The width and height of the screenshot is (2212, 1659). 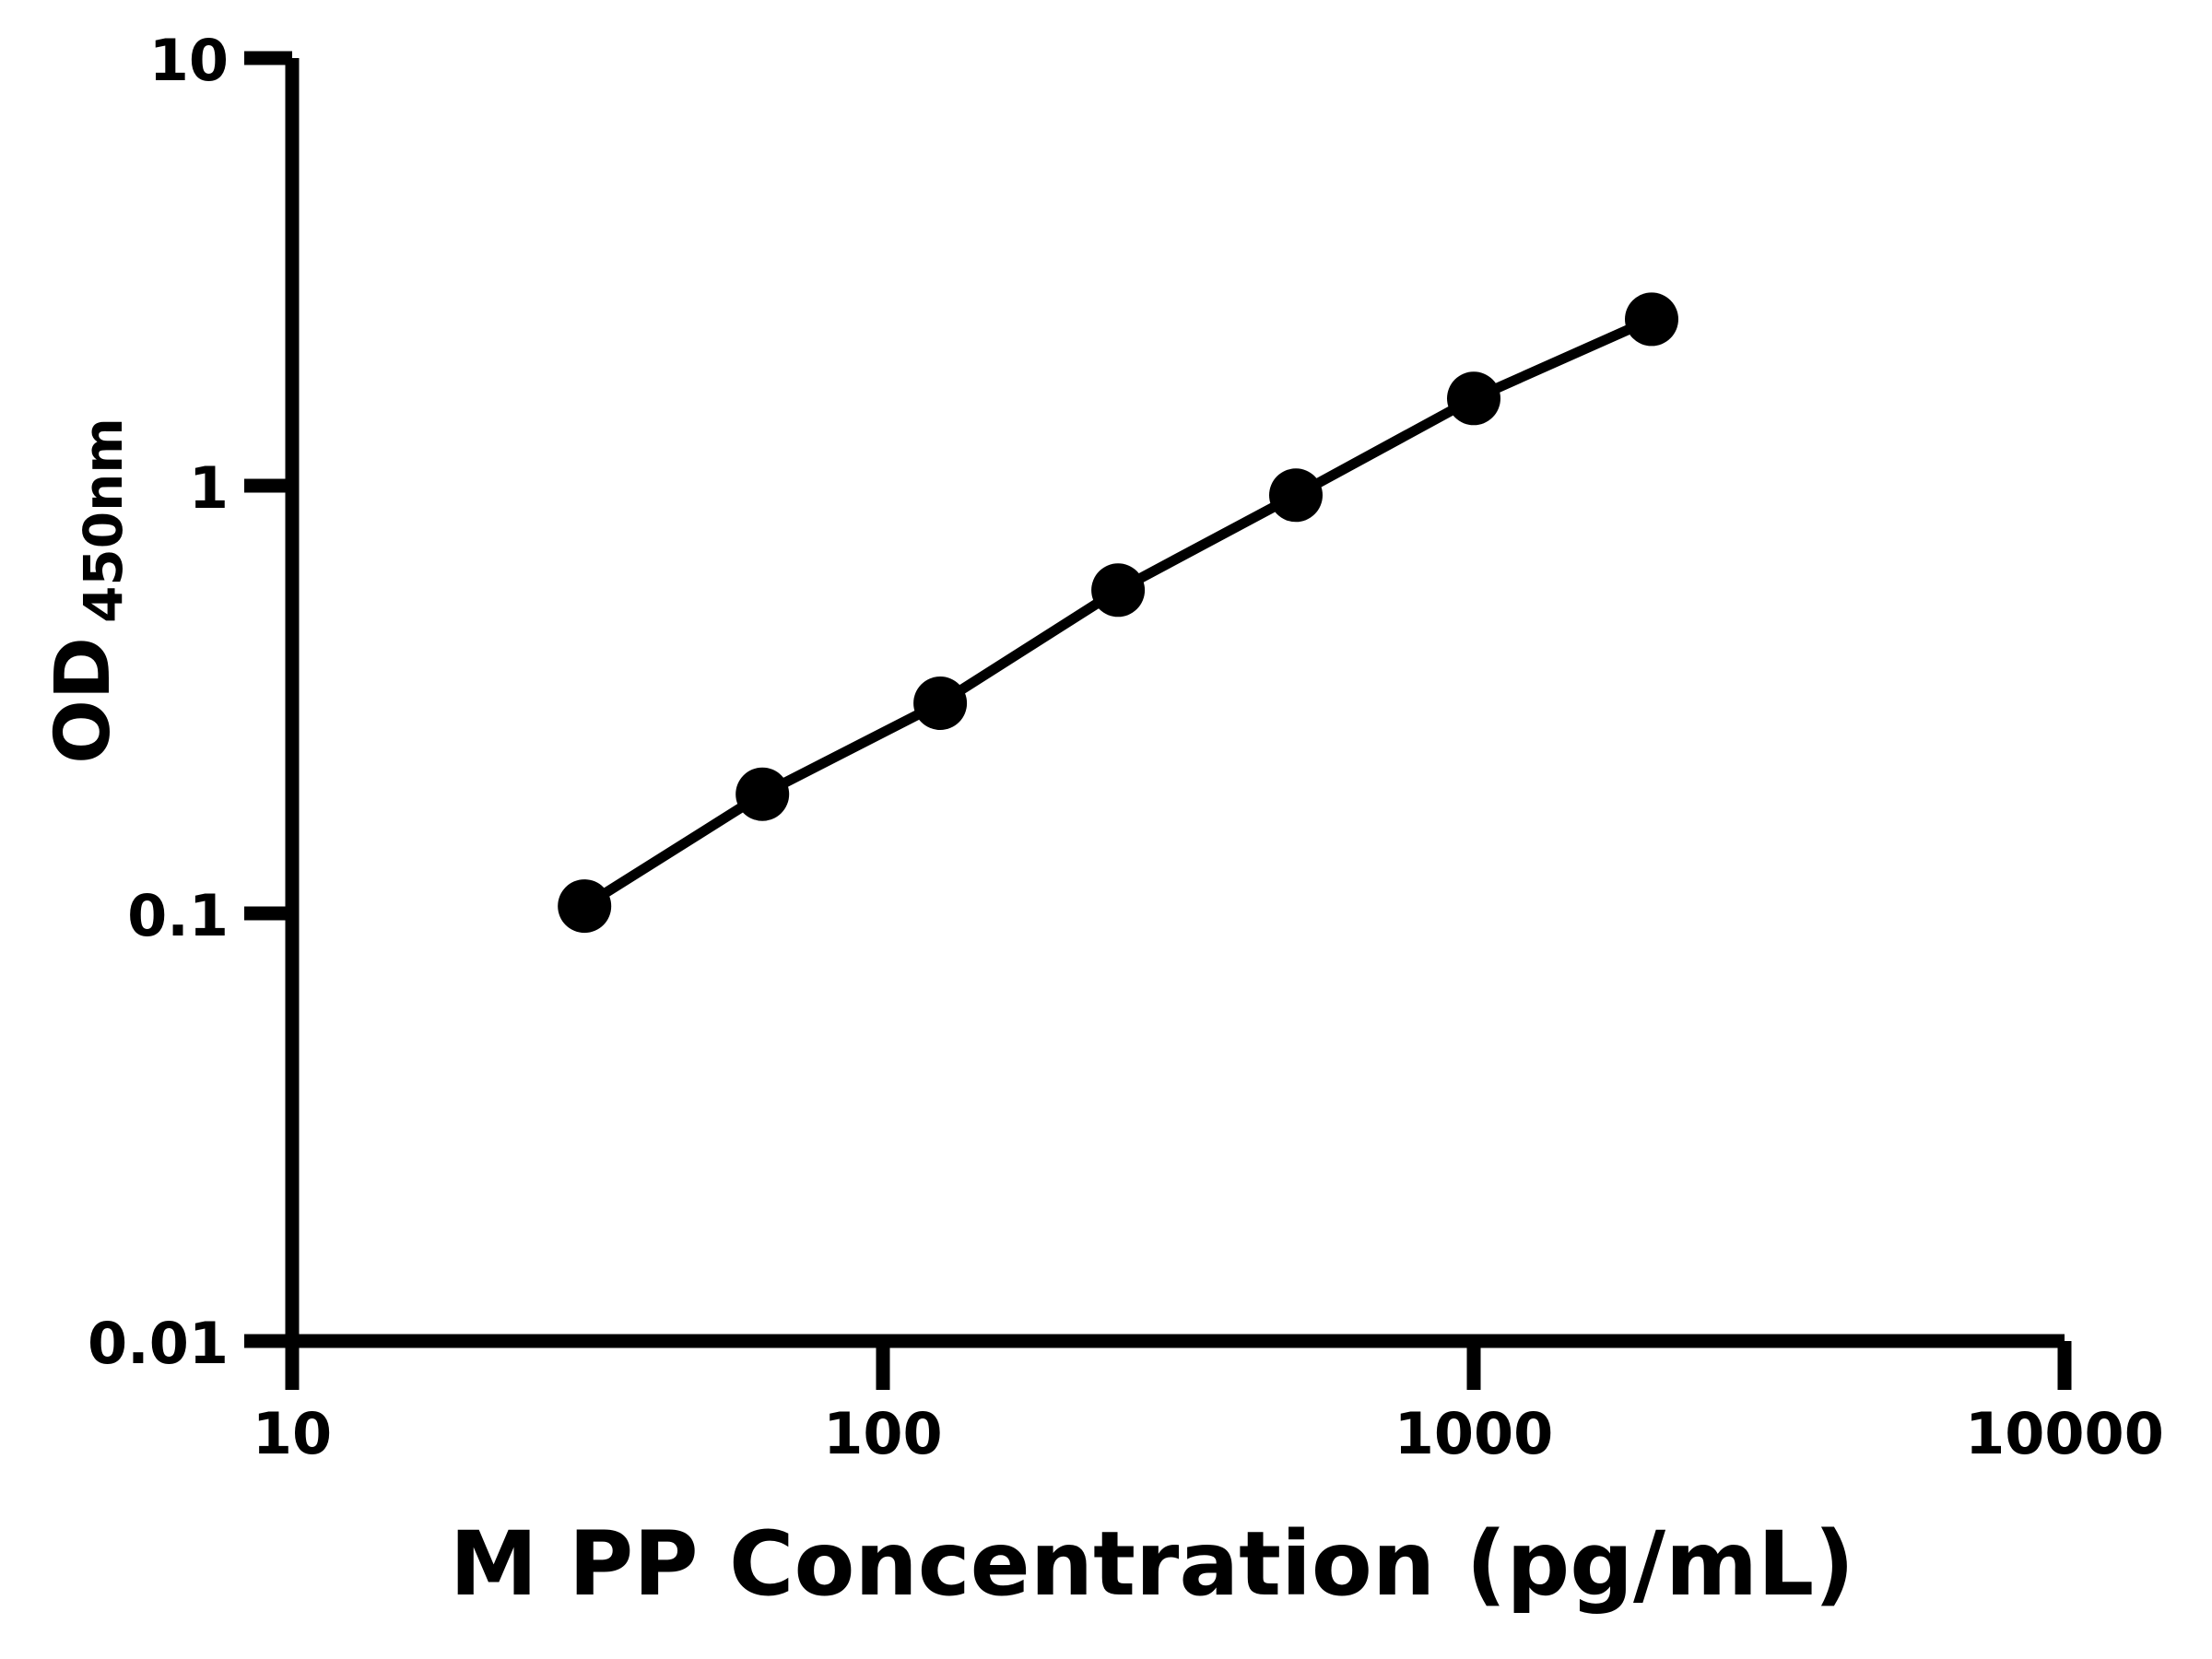 I want to click on x-axis-tick-labels: 10 100 1000 10000, so click(x=1208, y=1433).